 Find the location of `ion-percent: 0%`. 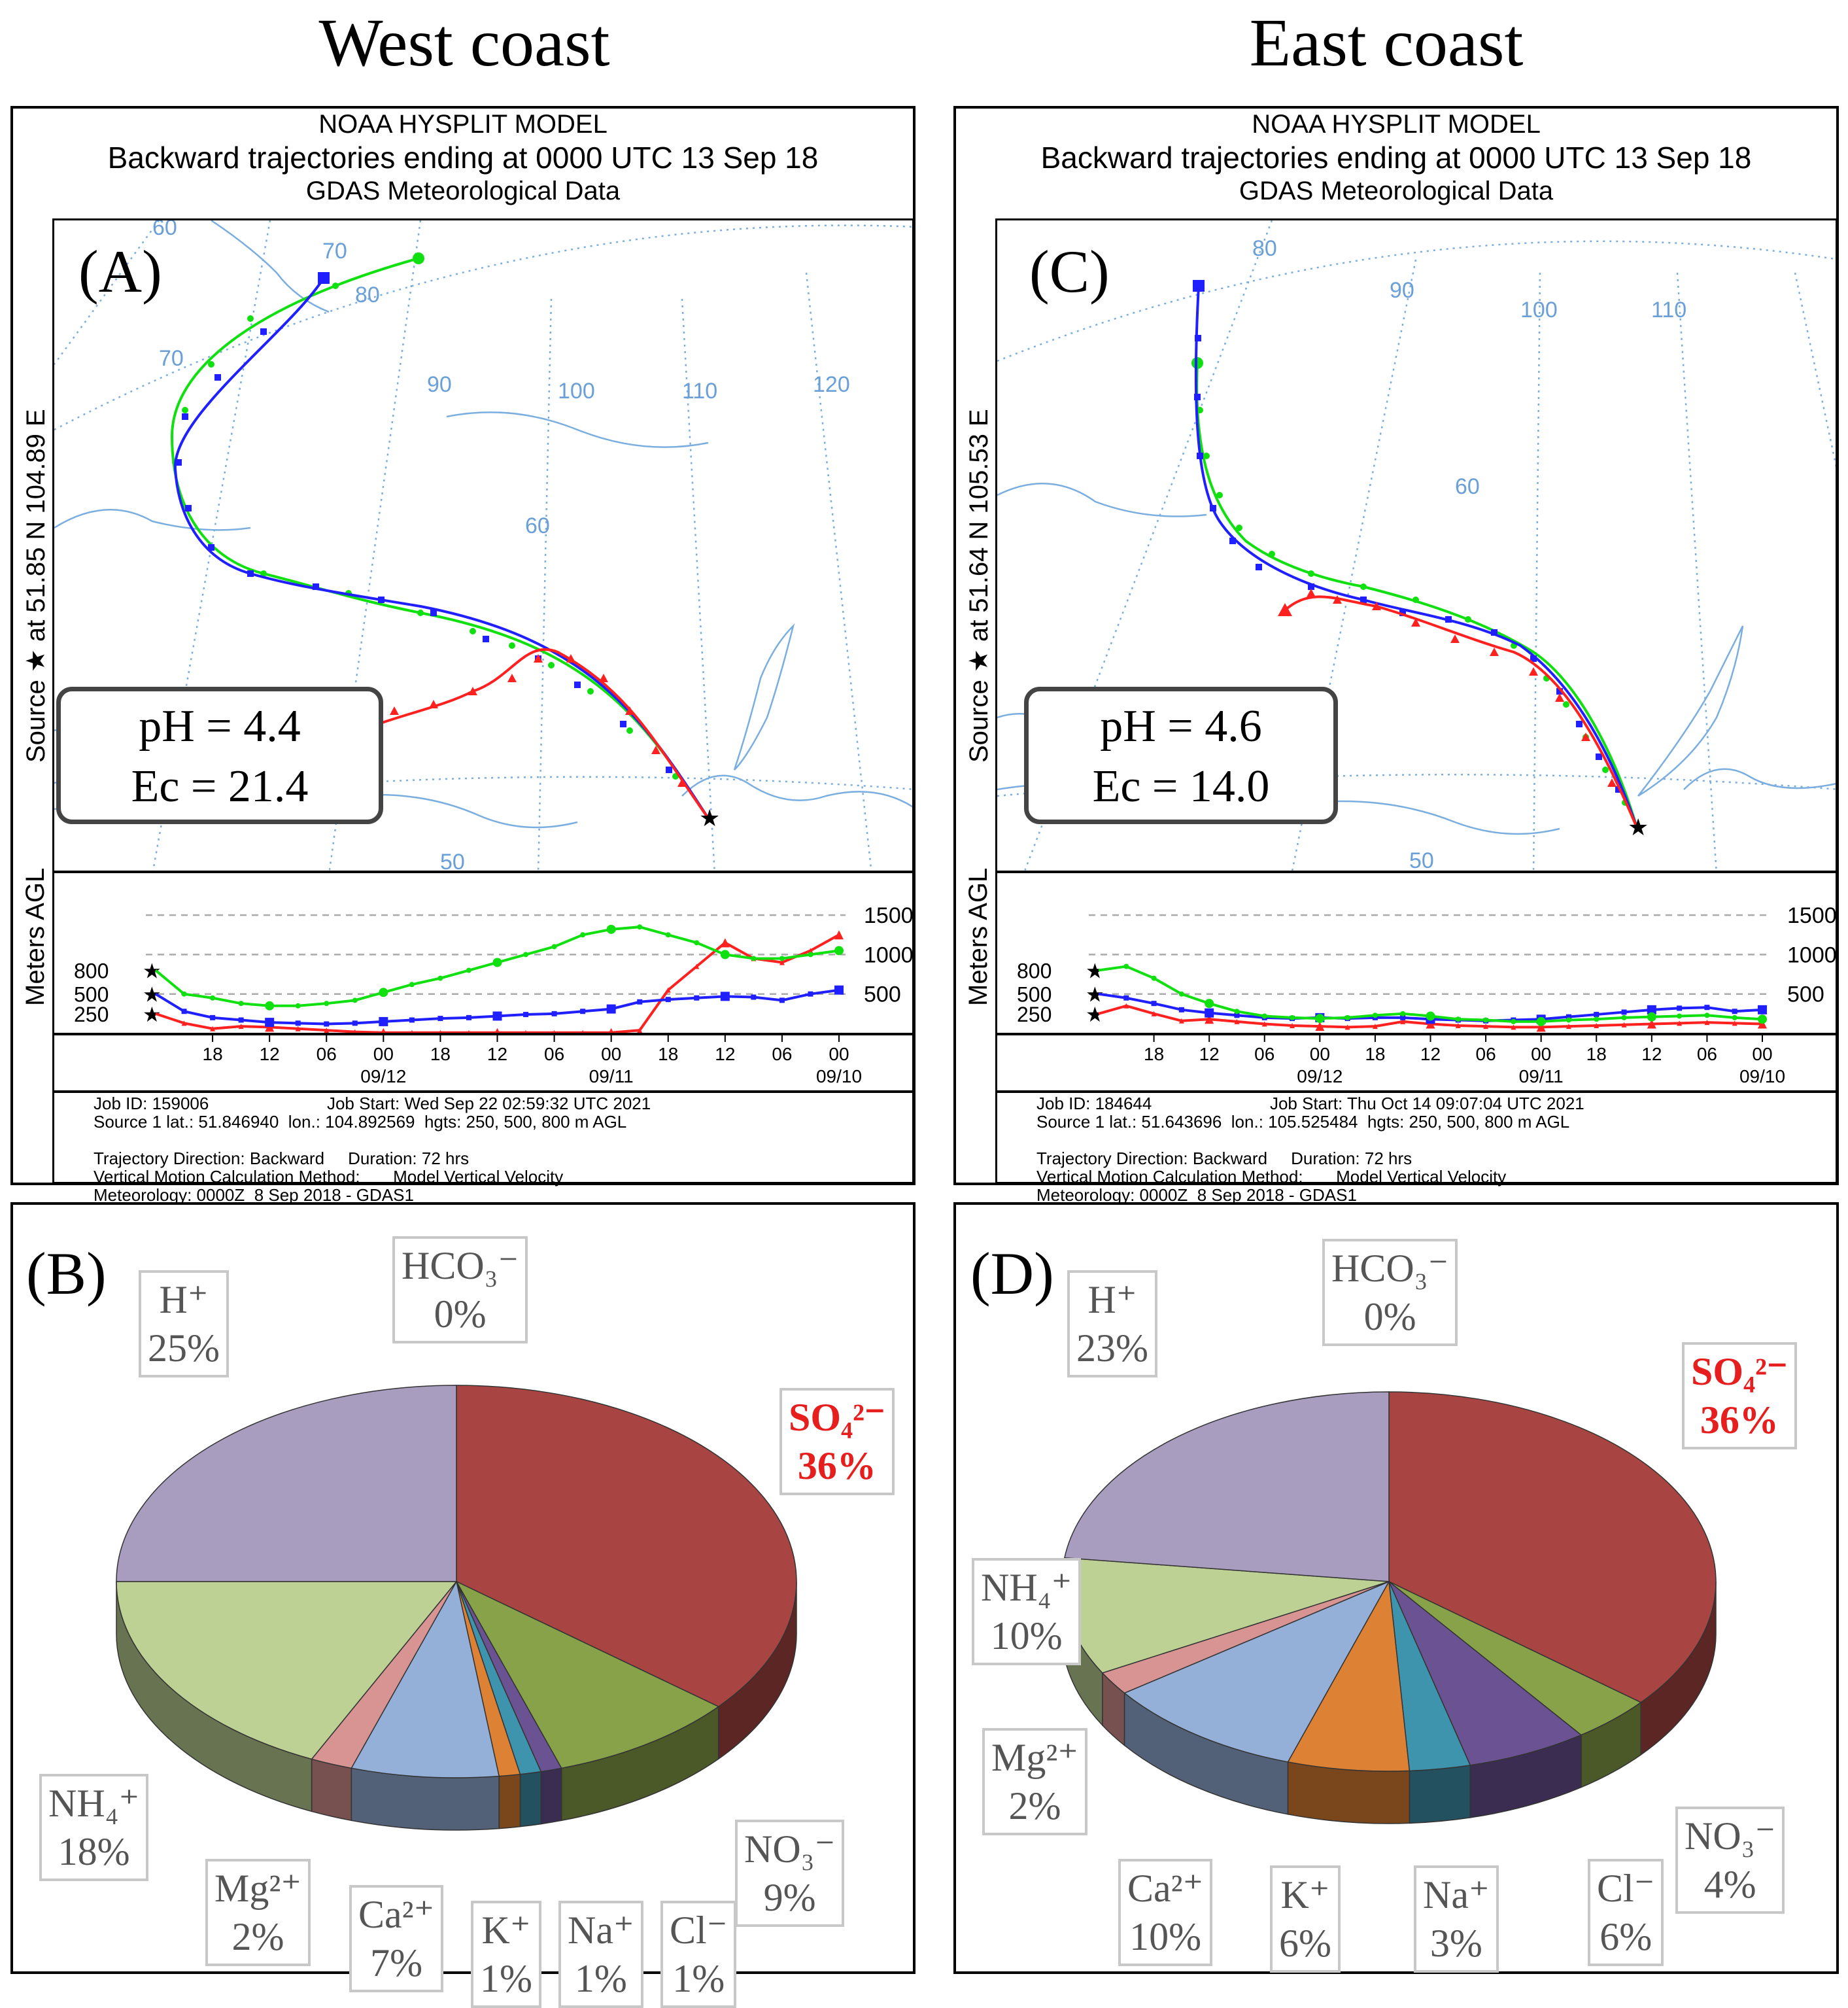

ion-percent: 0% is located at coordinates (460, 1314).